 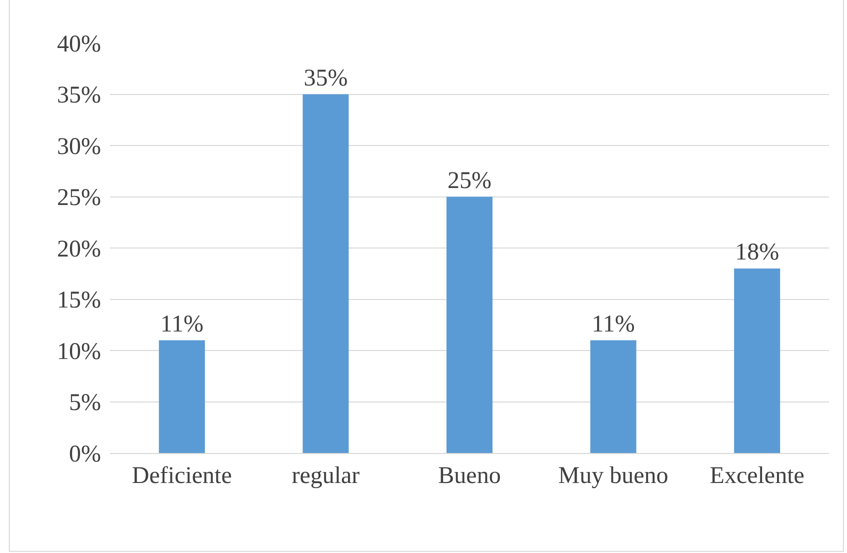 I want to click on data-label: 35%, so click(x=326, y=78).